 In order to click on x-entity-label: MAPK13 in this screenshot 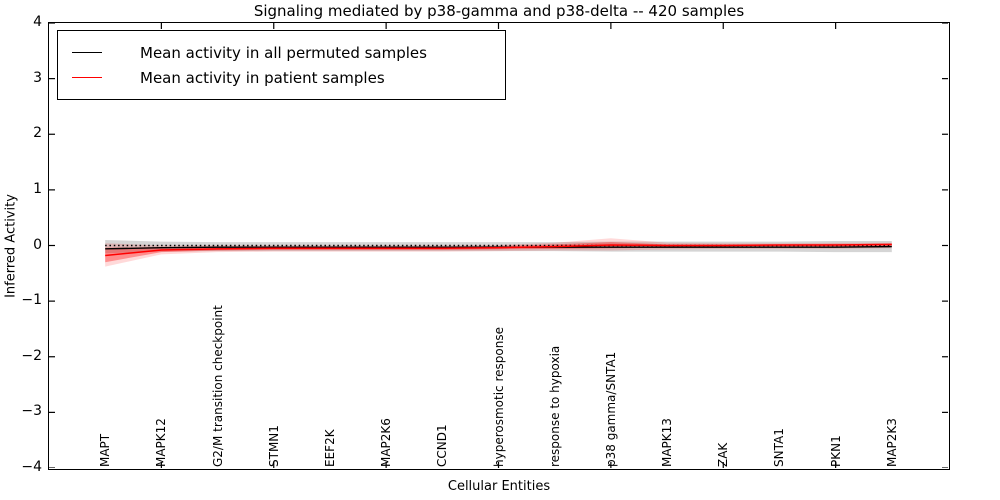, I will do `click(667, 442)`.